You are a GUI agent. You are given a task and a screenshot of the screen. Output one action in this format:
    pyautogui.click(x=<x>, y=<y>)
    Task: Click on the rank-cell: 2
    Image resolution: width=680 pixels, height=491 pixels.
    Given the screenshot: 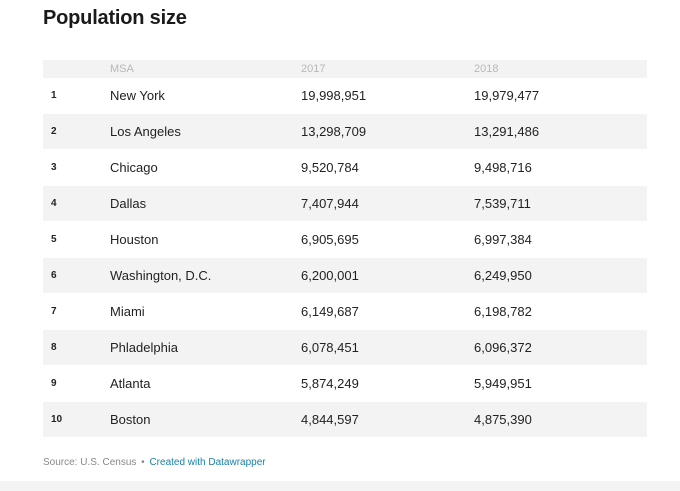 What is the action you would take?
    pyautogui.click(x=54, y=131)
    